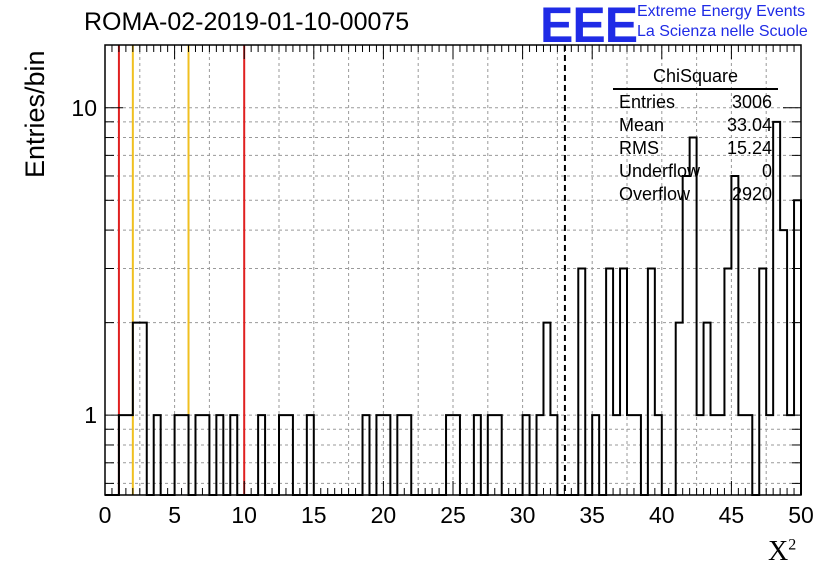 This screenshot has width=836, height=572. I want to click on stats-row: Underflow 0, so click(695, 172).